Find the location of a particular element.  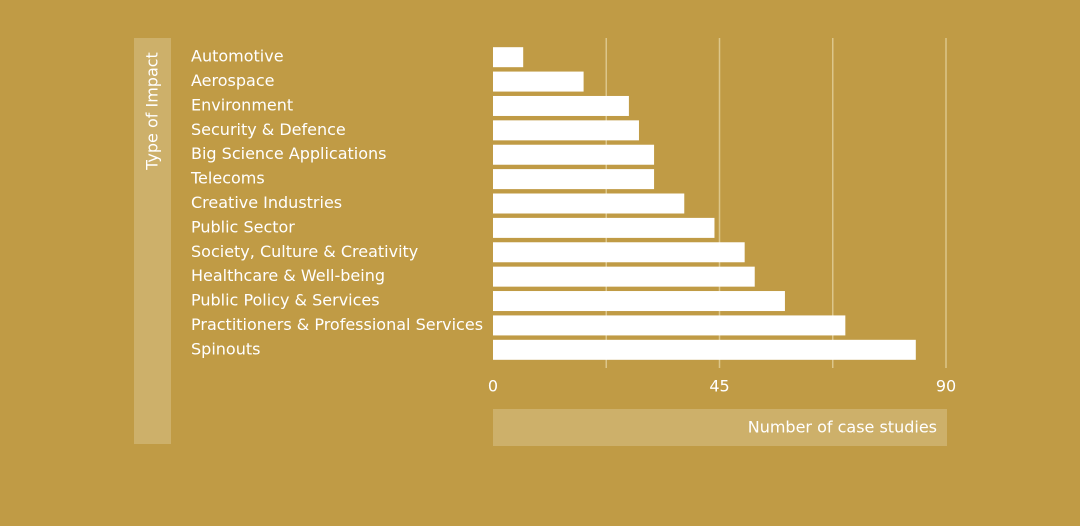

y-tick-label: Society, Culture & Creativity is located at coordinates (304, 251).